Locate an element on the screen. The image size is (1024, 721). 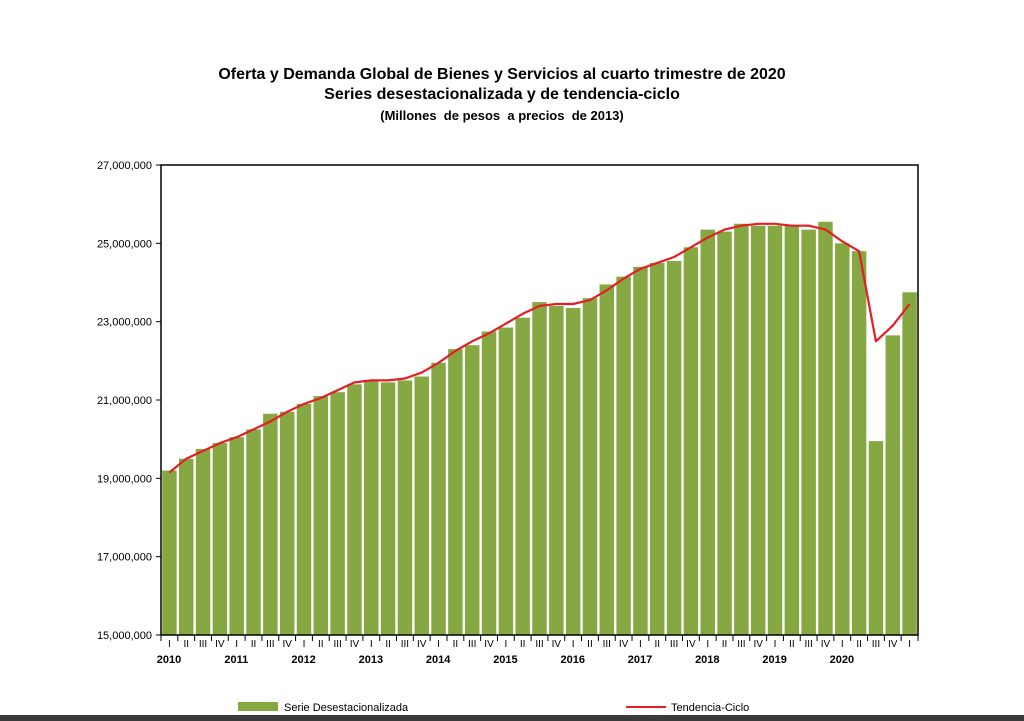
y-axis-tick-label: 21,000,000 is located at coordinates (124, 401).